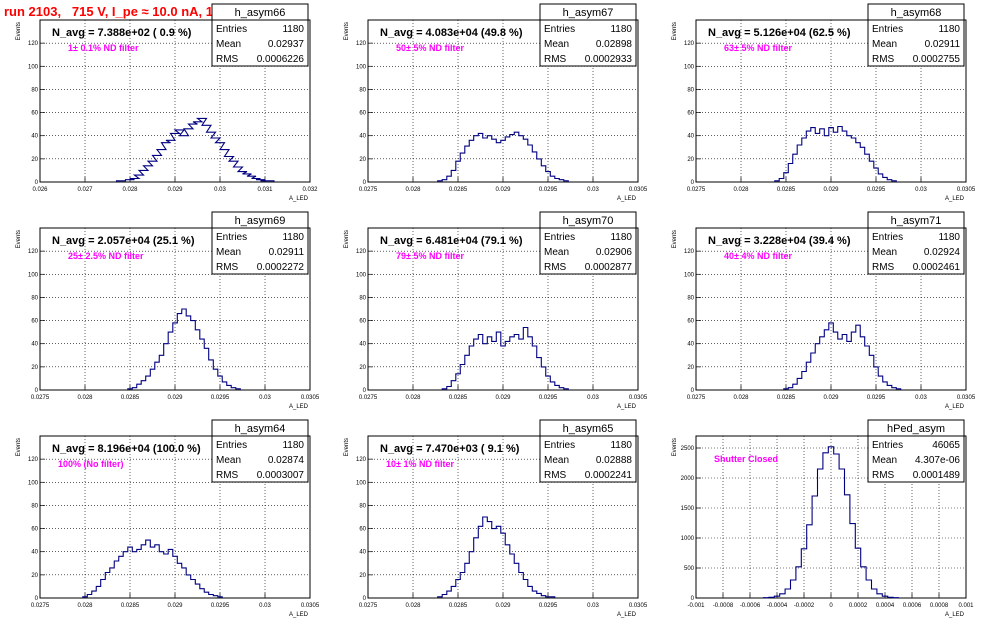 The image size is (996, 622). What do you see at coordinates (939, 606) in the screenshot?
I see `x-tick-label: 0.0008` at bounding box center [939, 606].